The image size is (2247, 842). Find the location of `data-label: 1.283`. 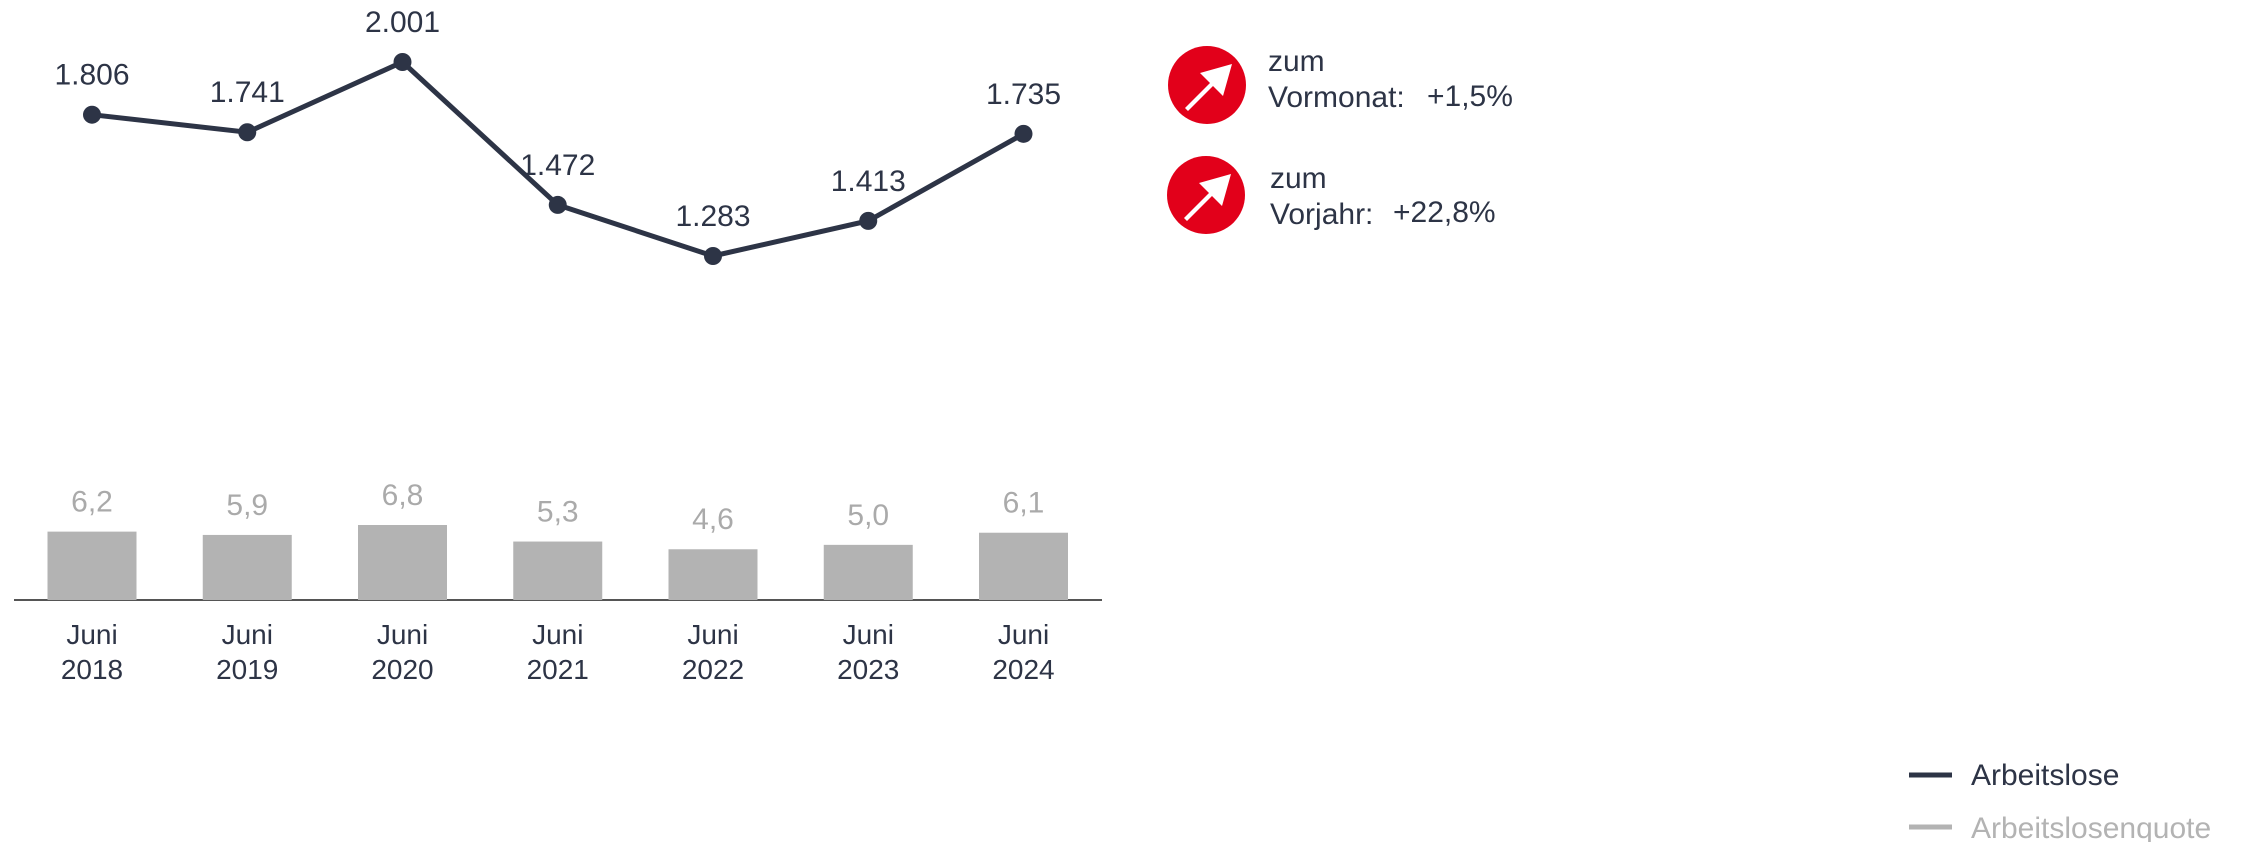

data-label: 1.283 is located at coordinates (712, 216).